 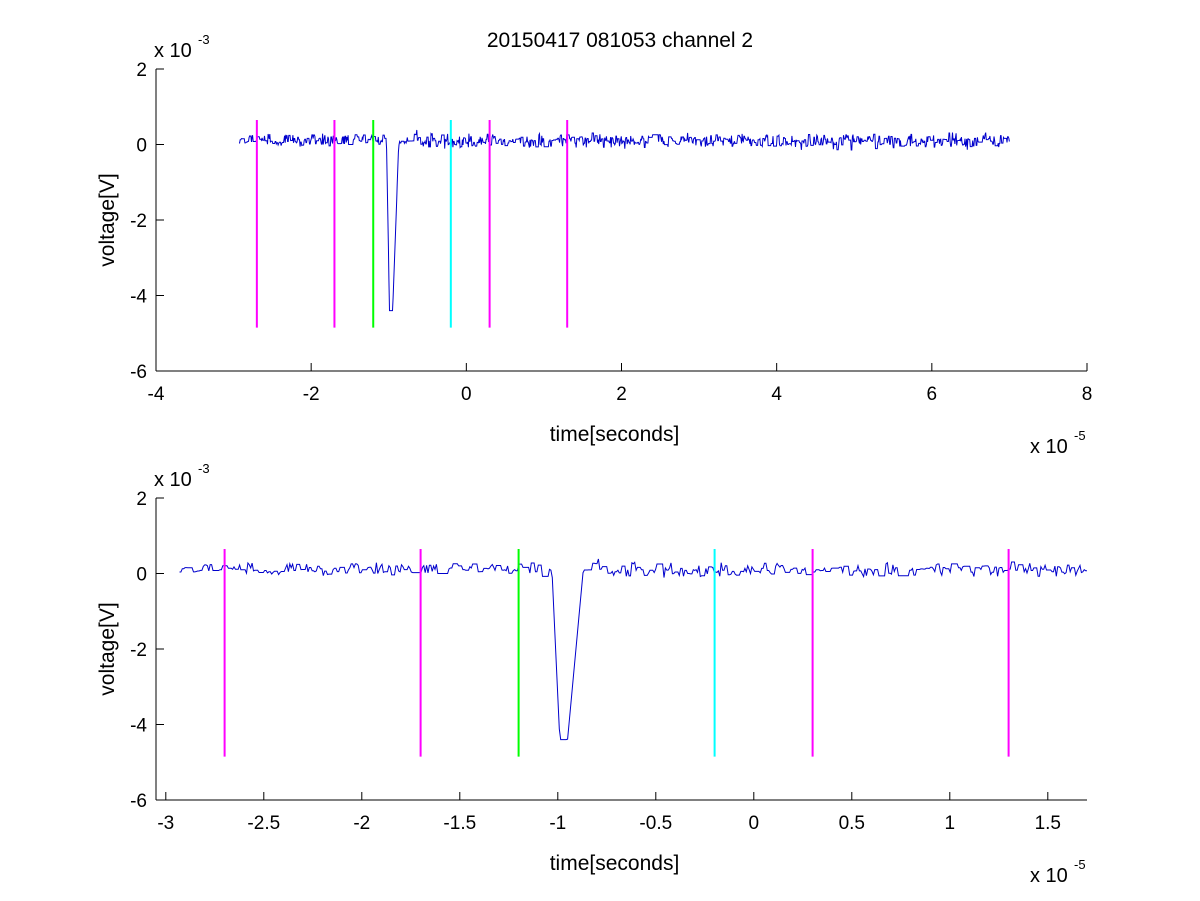 What do you see at coordinates (624, 220) in the screenshot?
I see `signal-trace` at bounding box center [624, 220].